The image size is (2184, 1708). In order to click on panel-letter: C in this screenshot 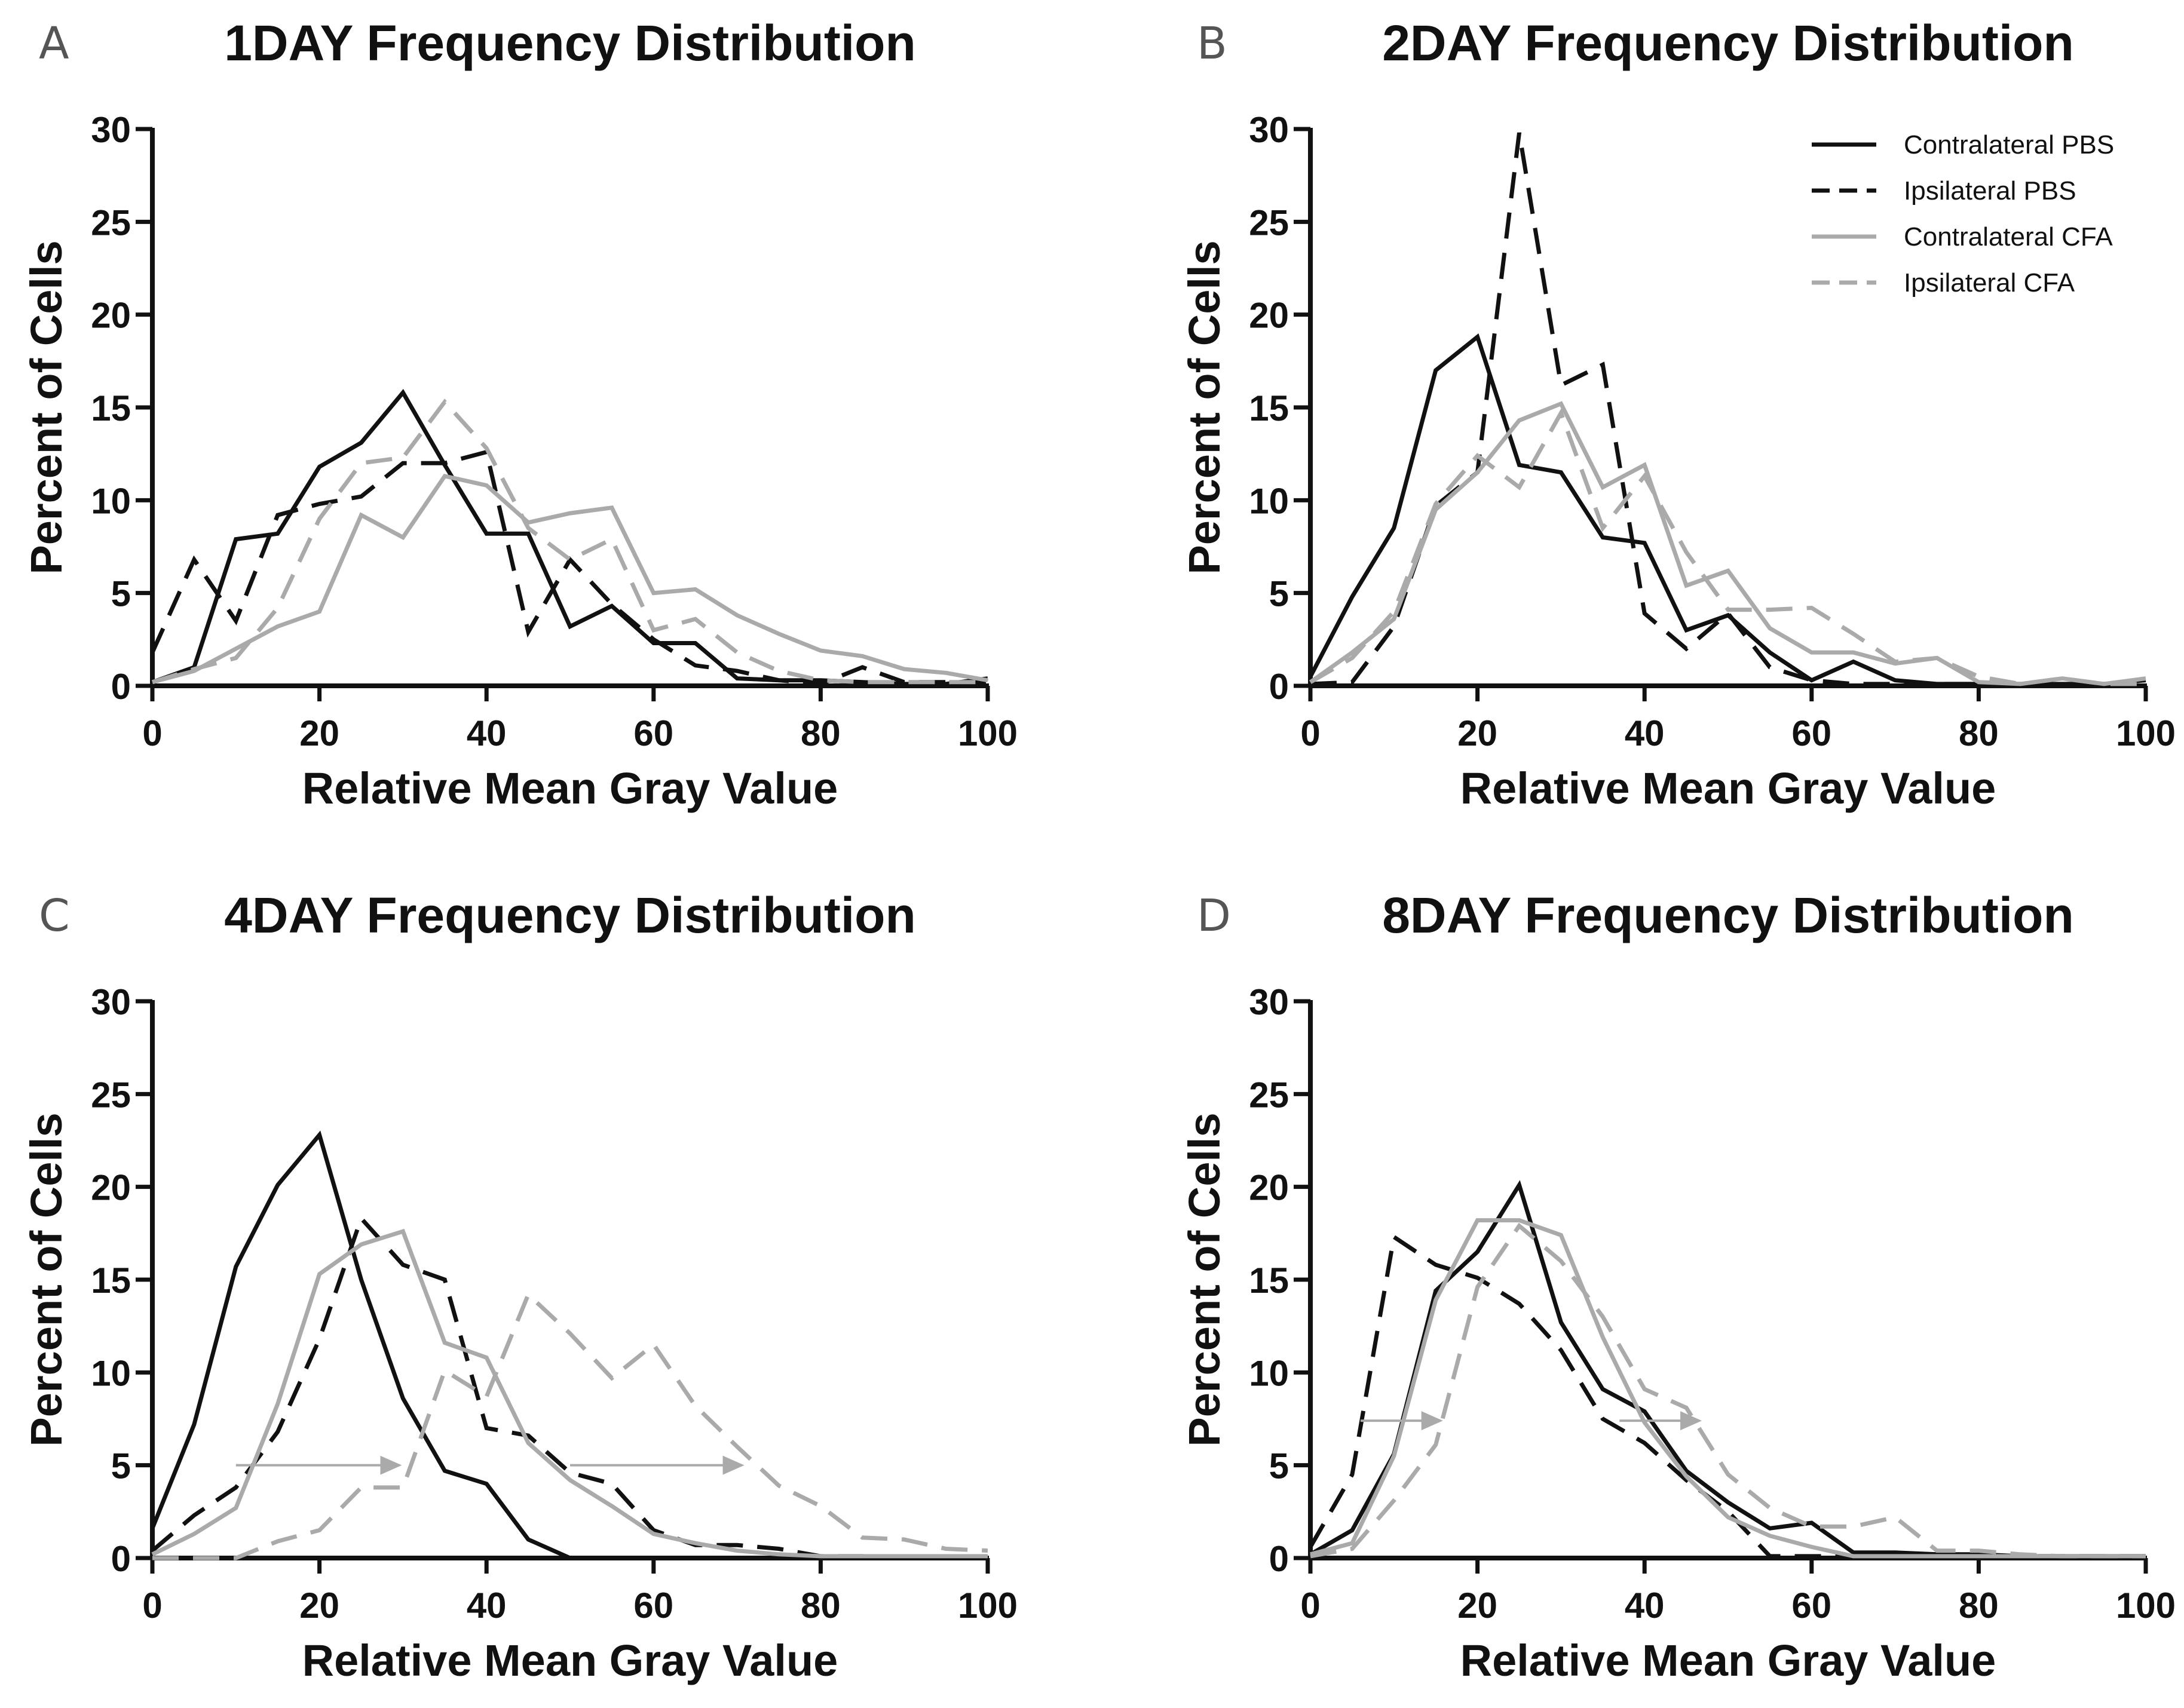, I will do `click(54, 916)`.